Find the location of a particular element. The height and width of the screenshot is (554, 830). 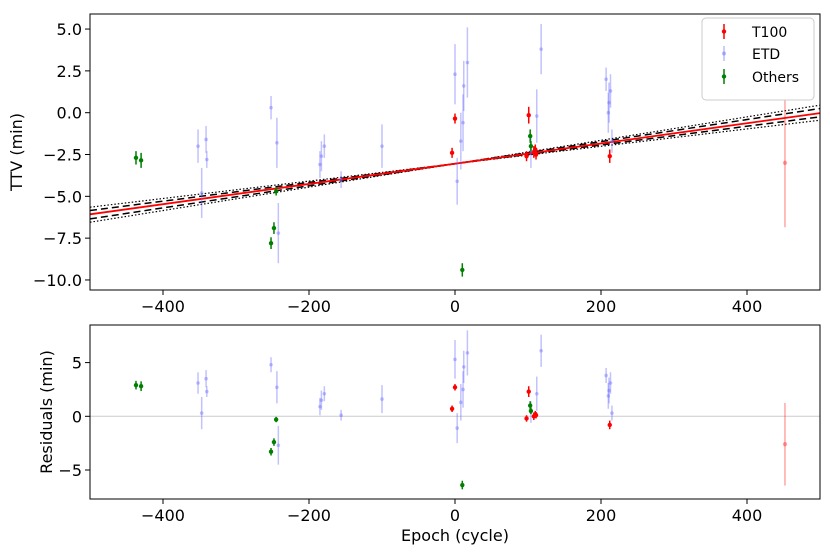

legend: T100 ETD Others is located at coordinates (758, 59).